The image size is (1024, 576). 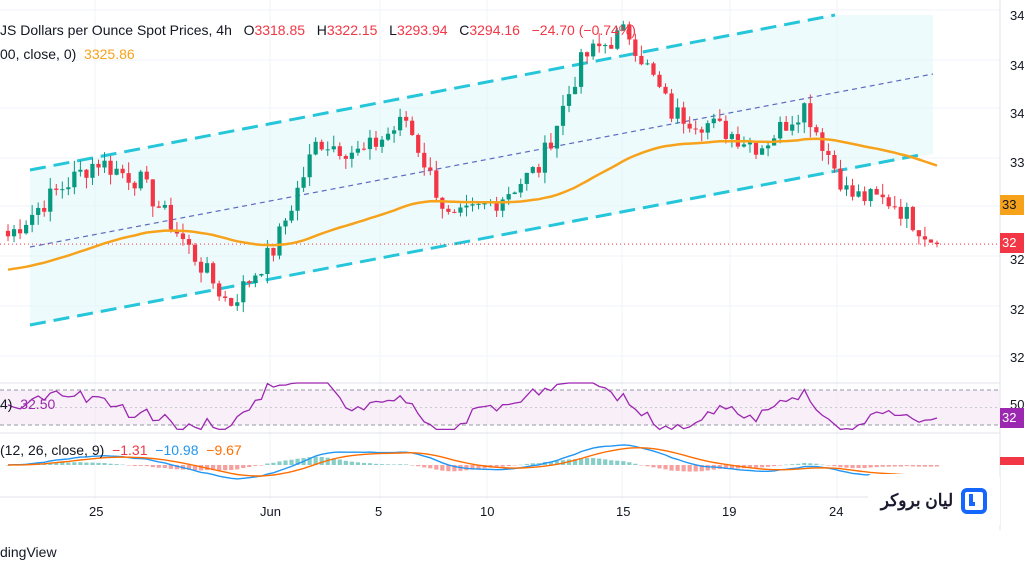 What do you see at coordinates (583, 30) in the screenshot?
I see `change-value: −24.70 (−0.74%)` at bounding box center [583, 30].